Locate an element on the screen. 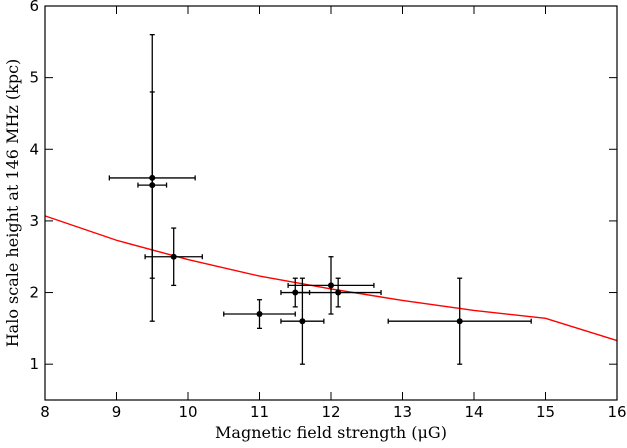 This screenshot has width=627, height=448. y-tick-label: 5 is located at coordinates (34, 78).